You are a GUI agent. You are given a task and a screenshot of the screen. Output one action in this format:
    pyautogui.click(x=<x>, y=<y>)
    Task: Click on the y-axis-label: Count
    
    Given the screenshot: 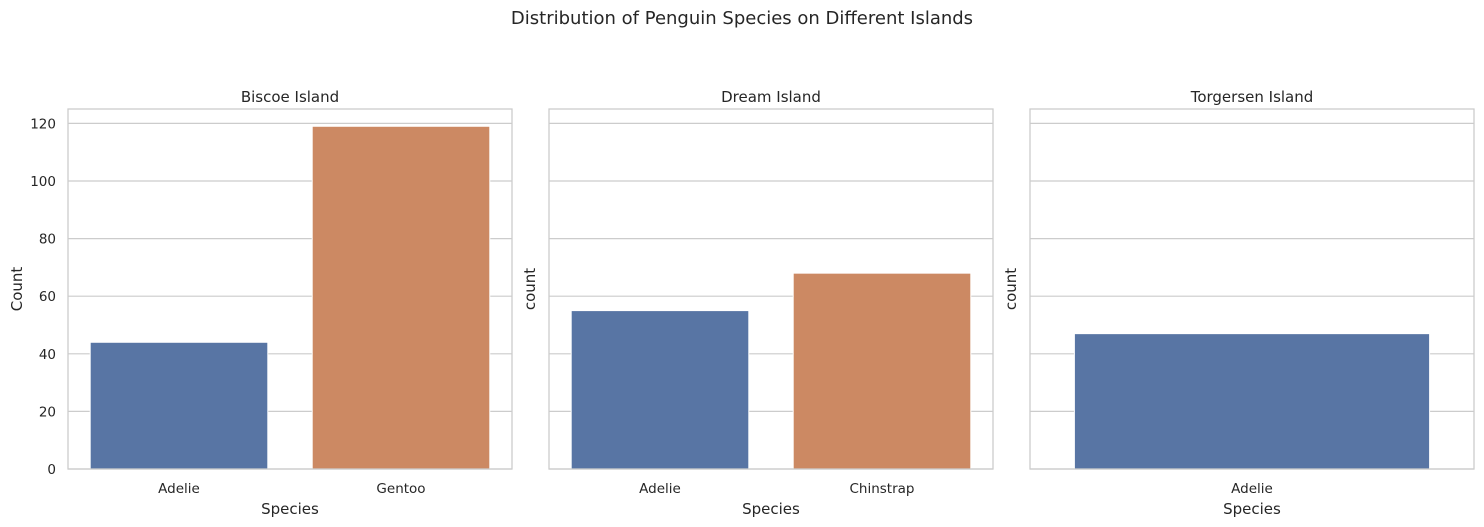 What is the action you would take?
    pyautogui.click(x=17, y=289)
    